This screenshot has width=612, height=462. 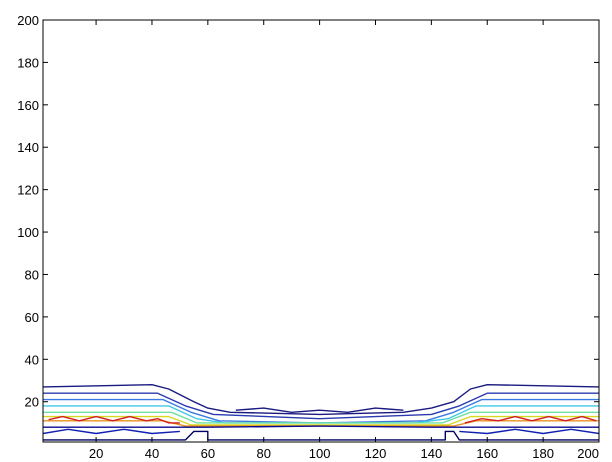 I want to click on y-tick-label: 40, so click(x=32, y=359).